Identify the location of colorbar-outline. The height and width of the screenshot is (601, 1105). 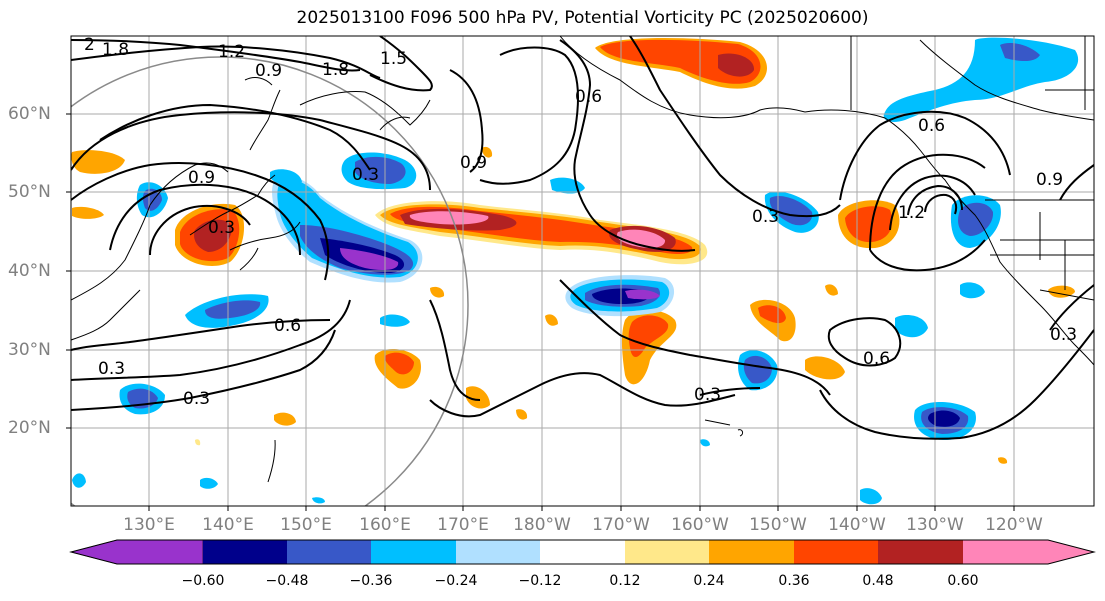
(582, 552).